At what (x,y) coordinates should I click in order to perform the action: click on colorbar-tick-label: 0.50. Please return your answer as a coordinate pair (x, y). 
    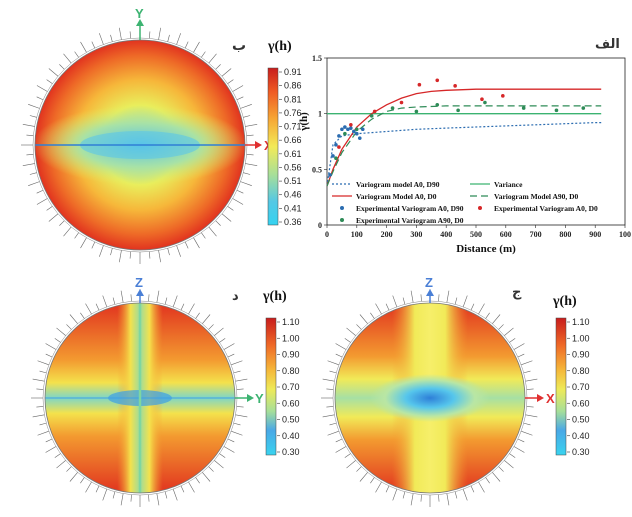
    Looking at the image, I should click on (581, 420).